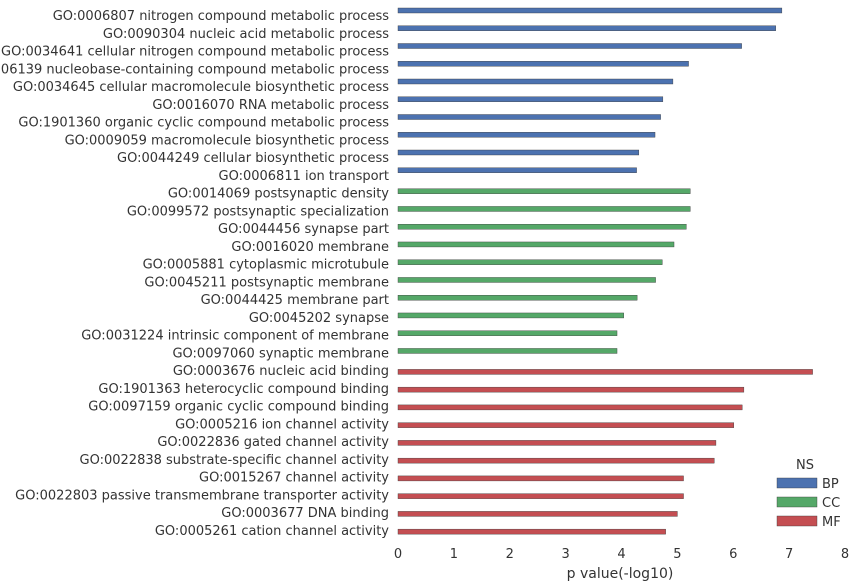 The height and width of the screenshot is (587, 855). What do you see at coordinates (282, 424) in the screenshot?
I see `category-label: GO:0005216 ion channel activity` at bounding box center [282, 424].